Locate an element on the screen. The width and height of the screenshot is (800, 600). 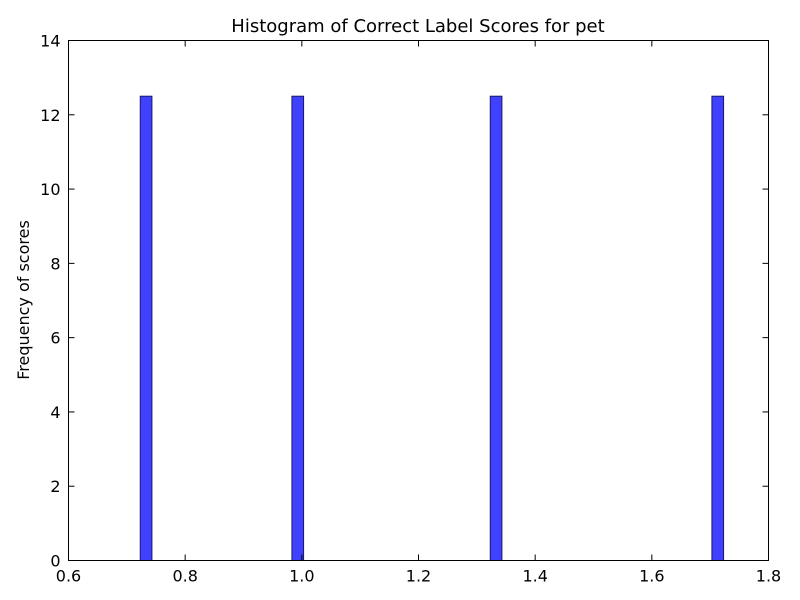
x-tick-label: 1.0 is located at coordinates (301, 576).